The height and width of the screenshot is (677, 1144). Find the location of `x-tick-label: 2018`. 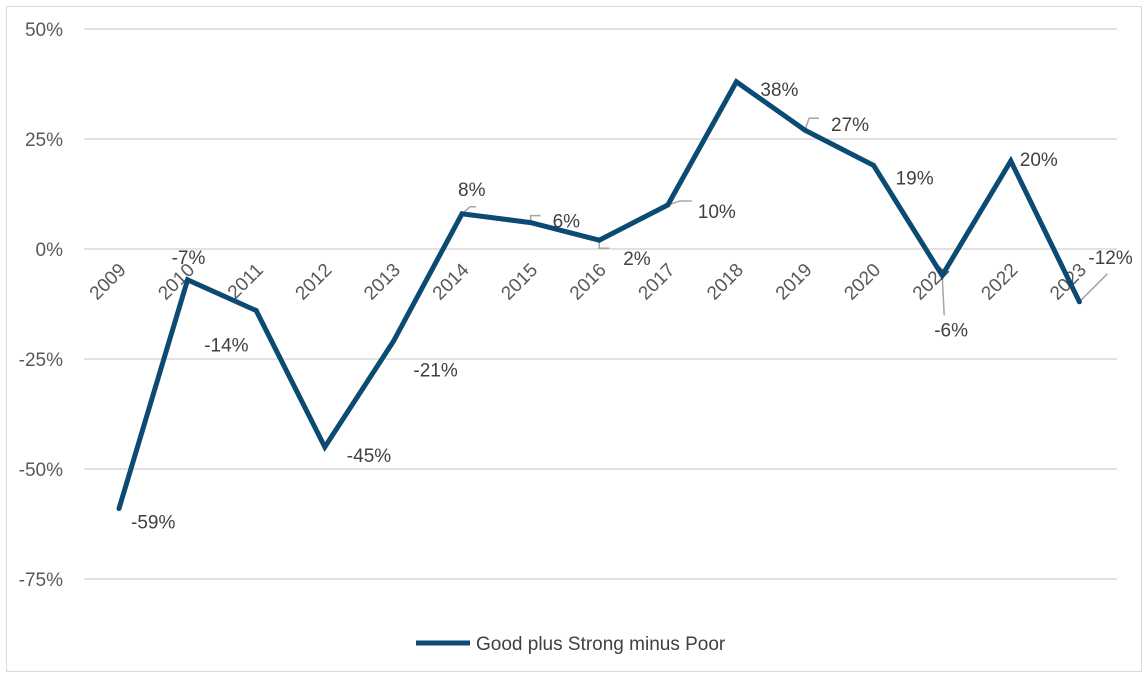

x-tick-label: 2018 is located at coordinates (725, 282).